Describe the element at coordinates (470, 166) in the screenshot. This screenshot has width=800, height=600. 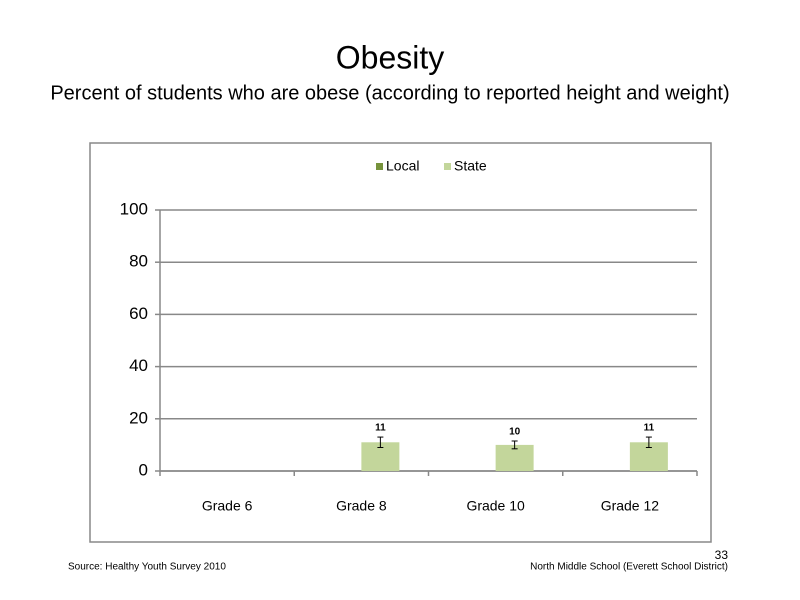
I see `legend-label: State` at that location.